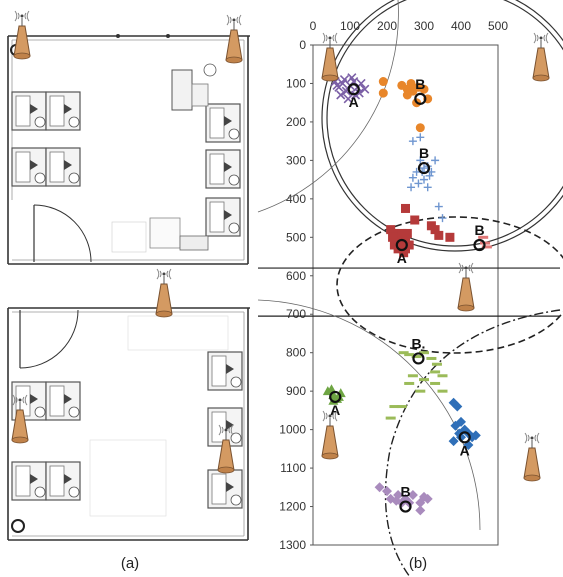  I want to click on separator-lines, so click(409, 292).